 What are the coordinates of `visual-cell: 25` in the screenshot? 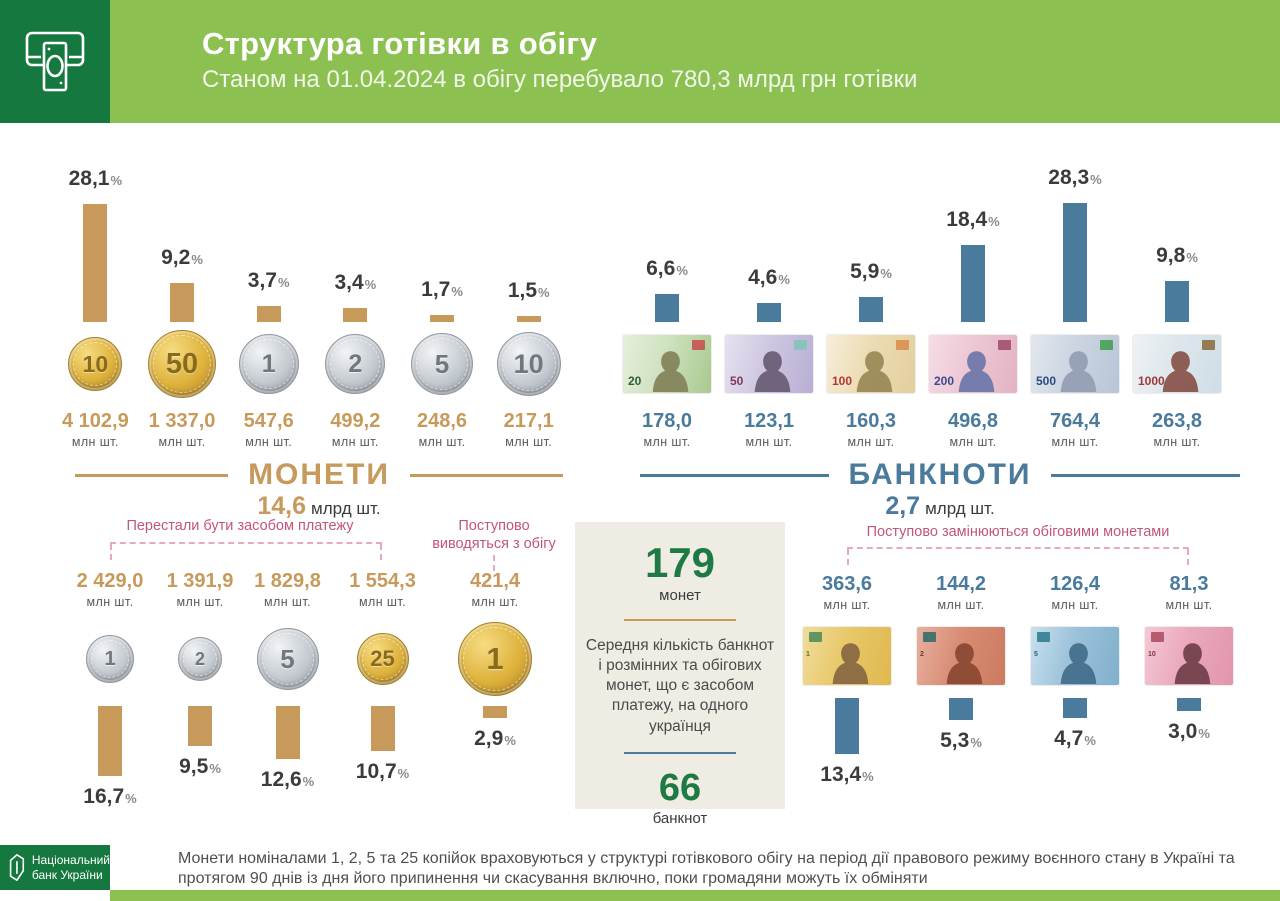 It's located at (382, 658).